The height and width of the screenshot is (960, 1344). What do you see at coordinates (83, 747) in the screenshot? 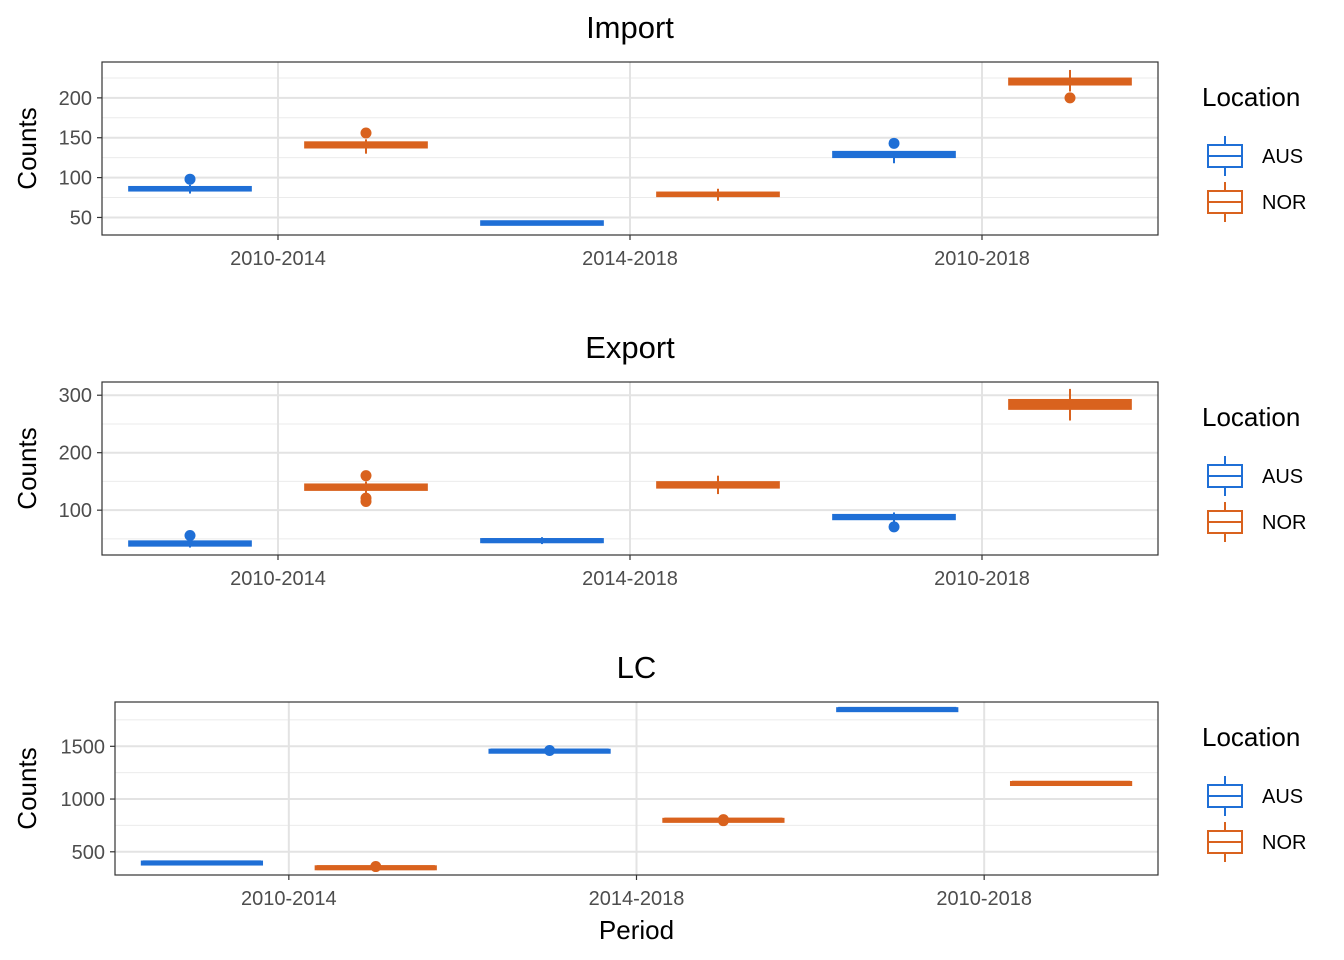
I see `y-tick-label: 1500` at bounding box center [83, 747].